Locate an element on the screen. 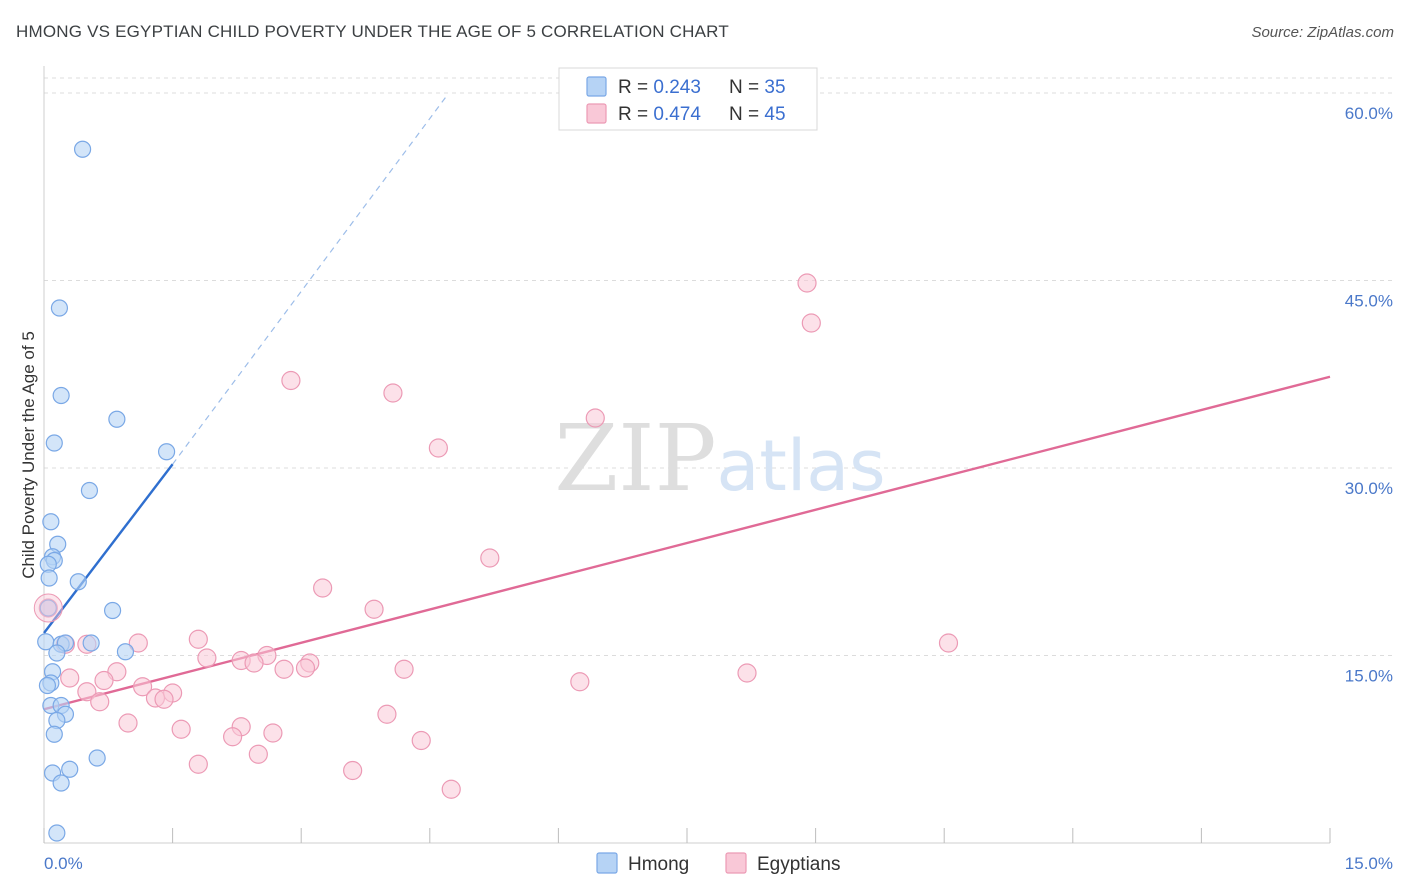  bottom-legend: Hmong Egyptians is located at coordinates (718, 863).